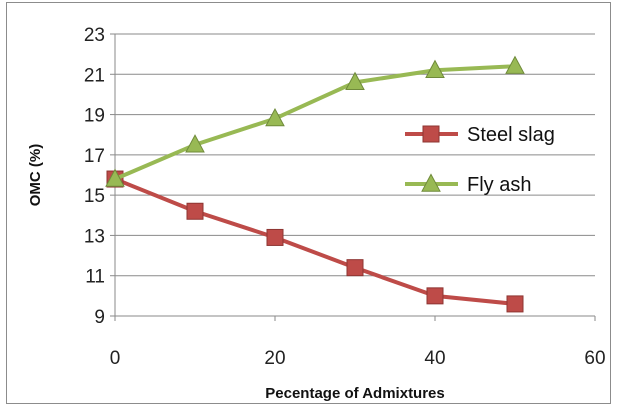  Describe the element at coordinates (94, 116) in the screenshot. I see `y-tick-label: 19` at that location.